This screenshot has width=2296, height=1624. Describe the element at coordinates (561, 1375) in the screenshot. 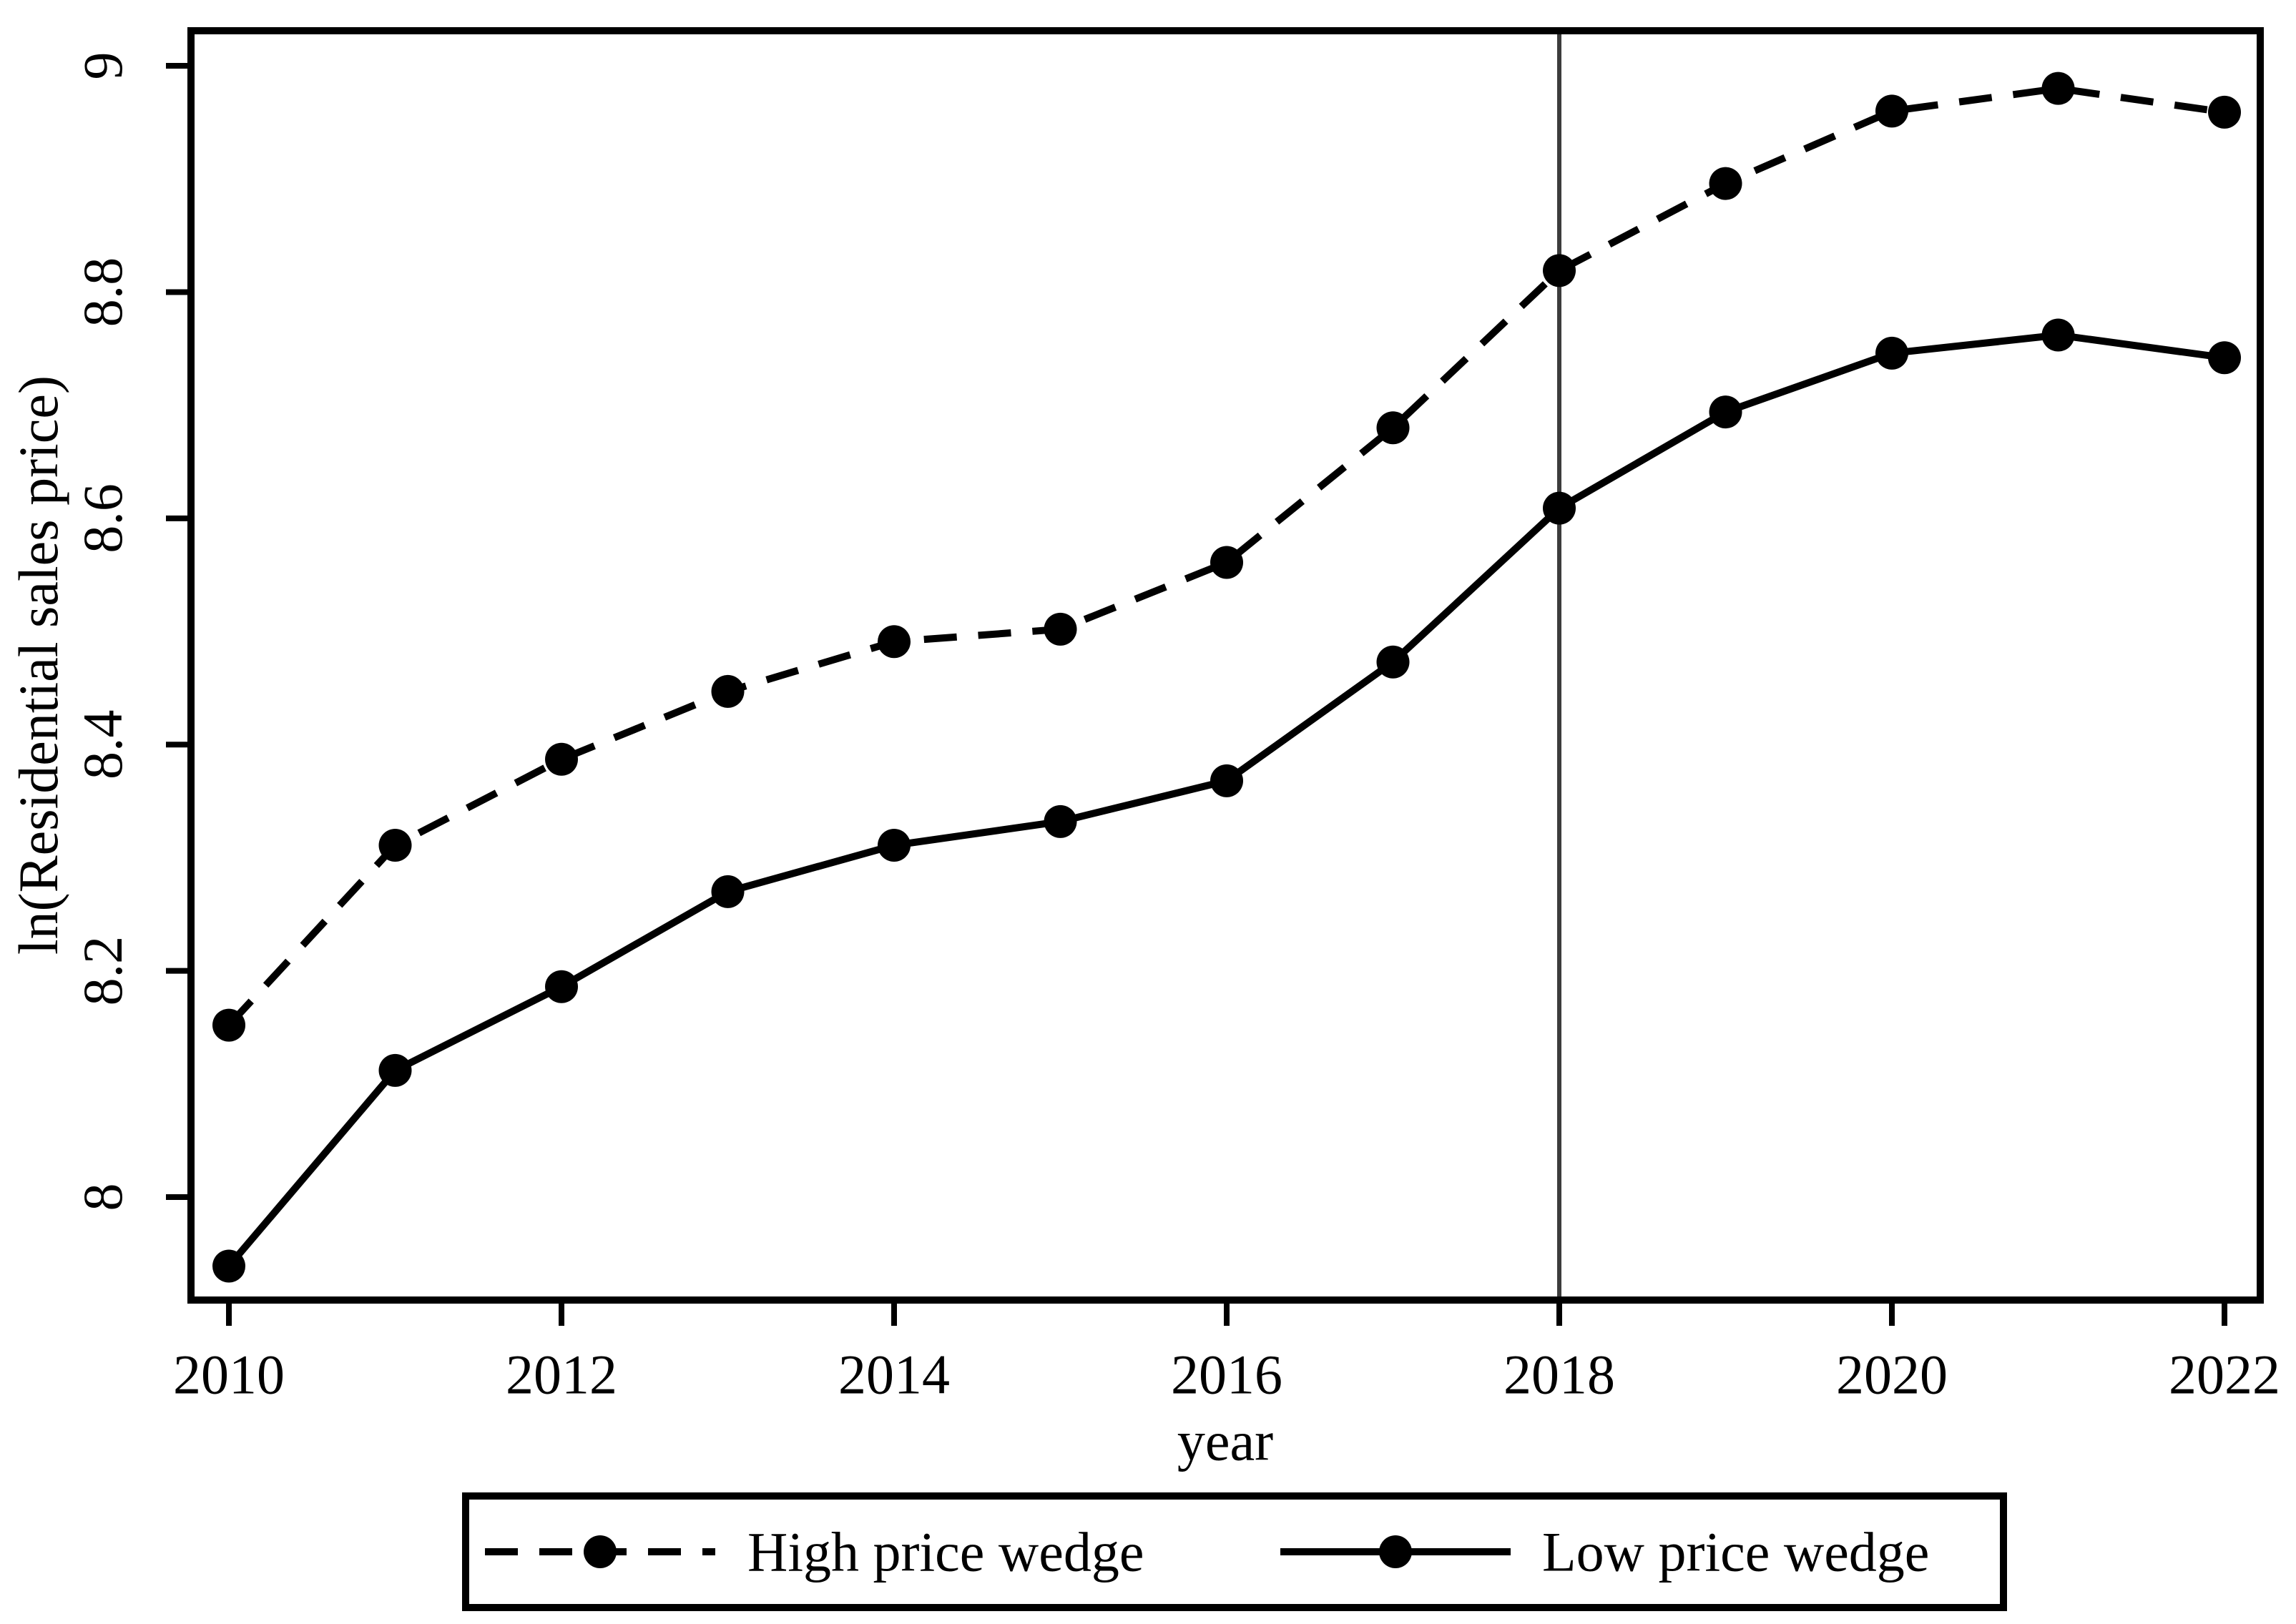

I see `x-tick-label: 2012` at that location.